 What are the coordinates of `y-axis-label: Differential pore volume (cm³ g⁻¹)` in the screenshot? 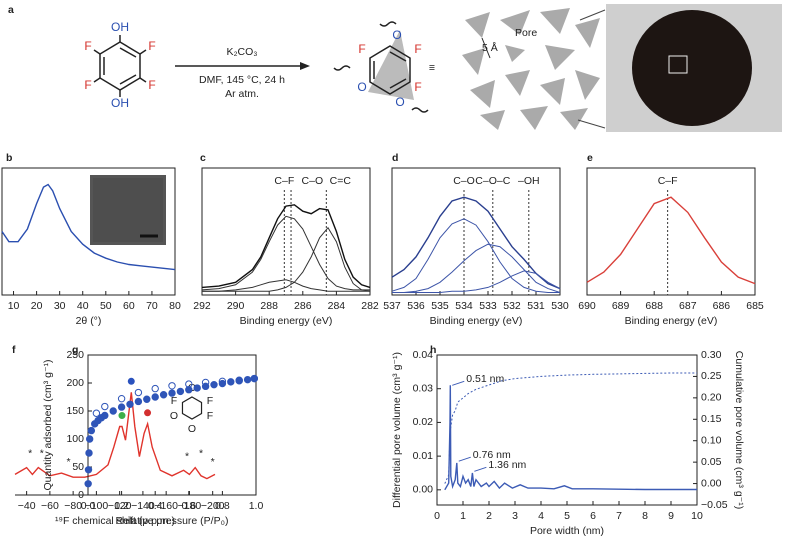 It's located at (397, 430).